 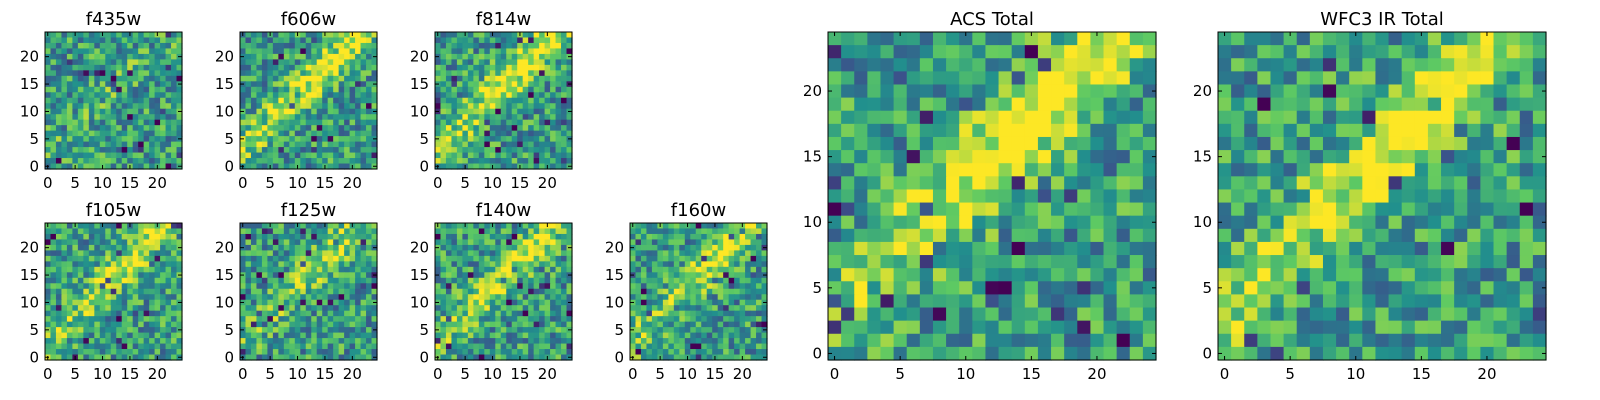 I want to click on x-tick-label: 15, so click(x=324, y=374).